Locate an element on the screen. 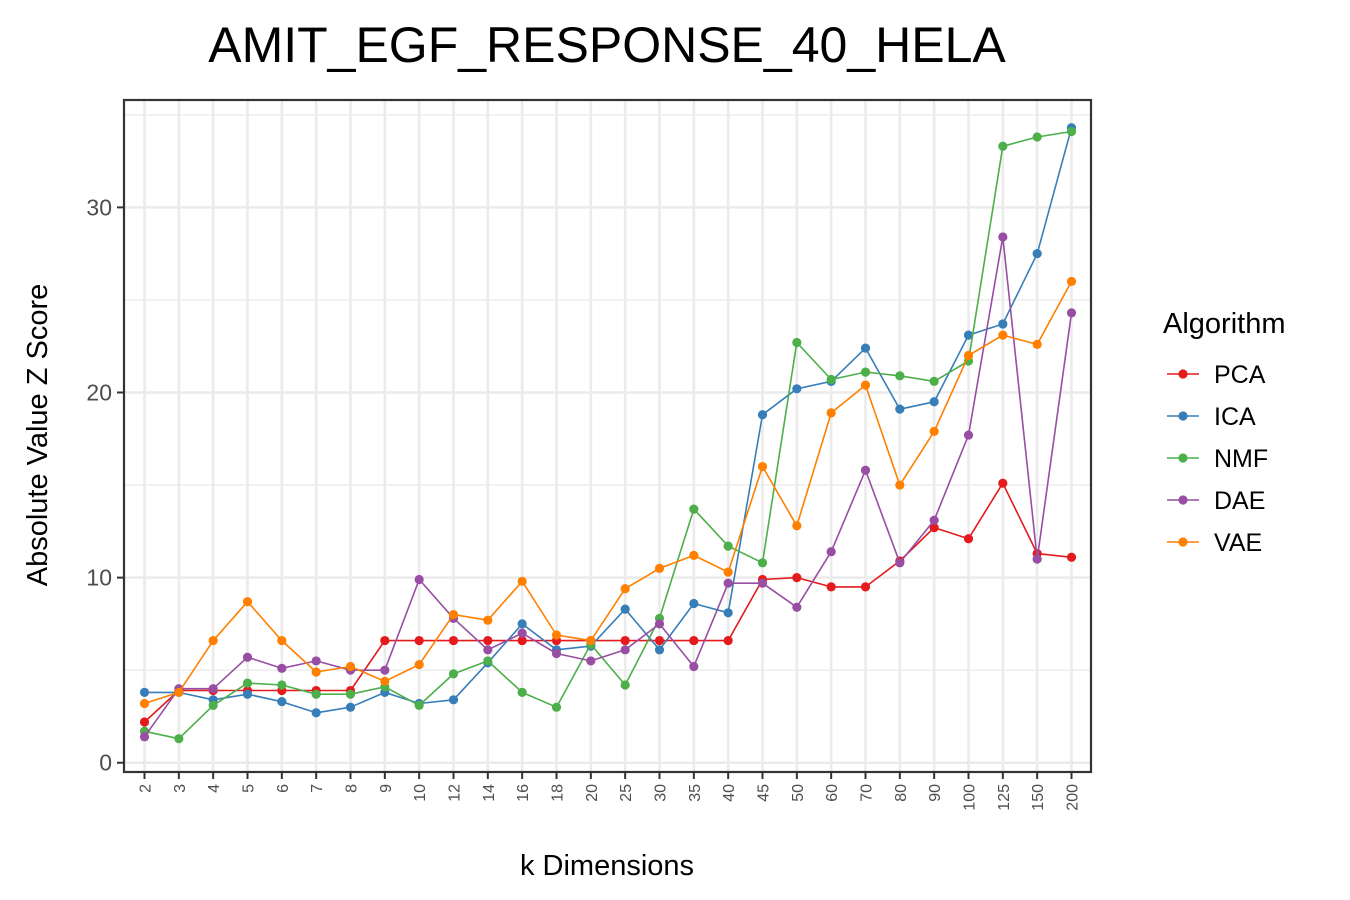 The height and width of the screenshot is (900, 1350). legend-item-vae: VAE is located at coordinates (1214, 543).